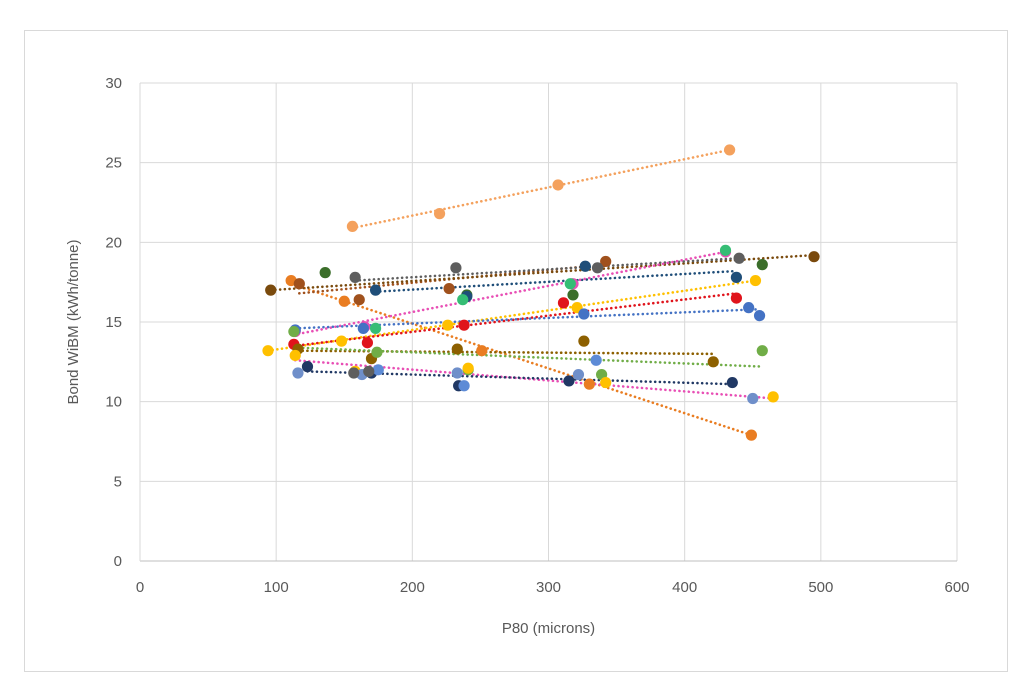 The width and height of the screenshot is (1034, 697). Describe the element at coordinates (276, 587) in the screenshot. I see `x-tick-label: 100` at that location.